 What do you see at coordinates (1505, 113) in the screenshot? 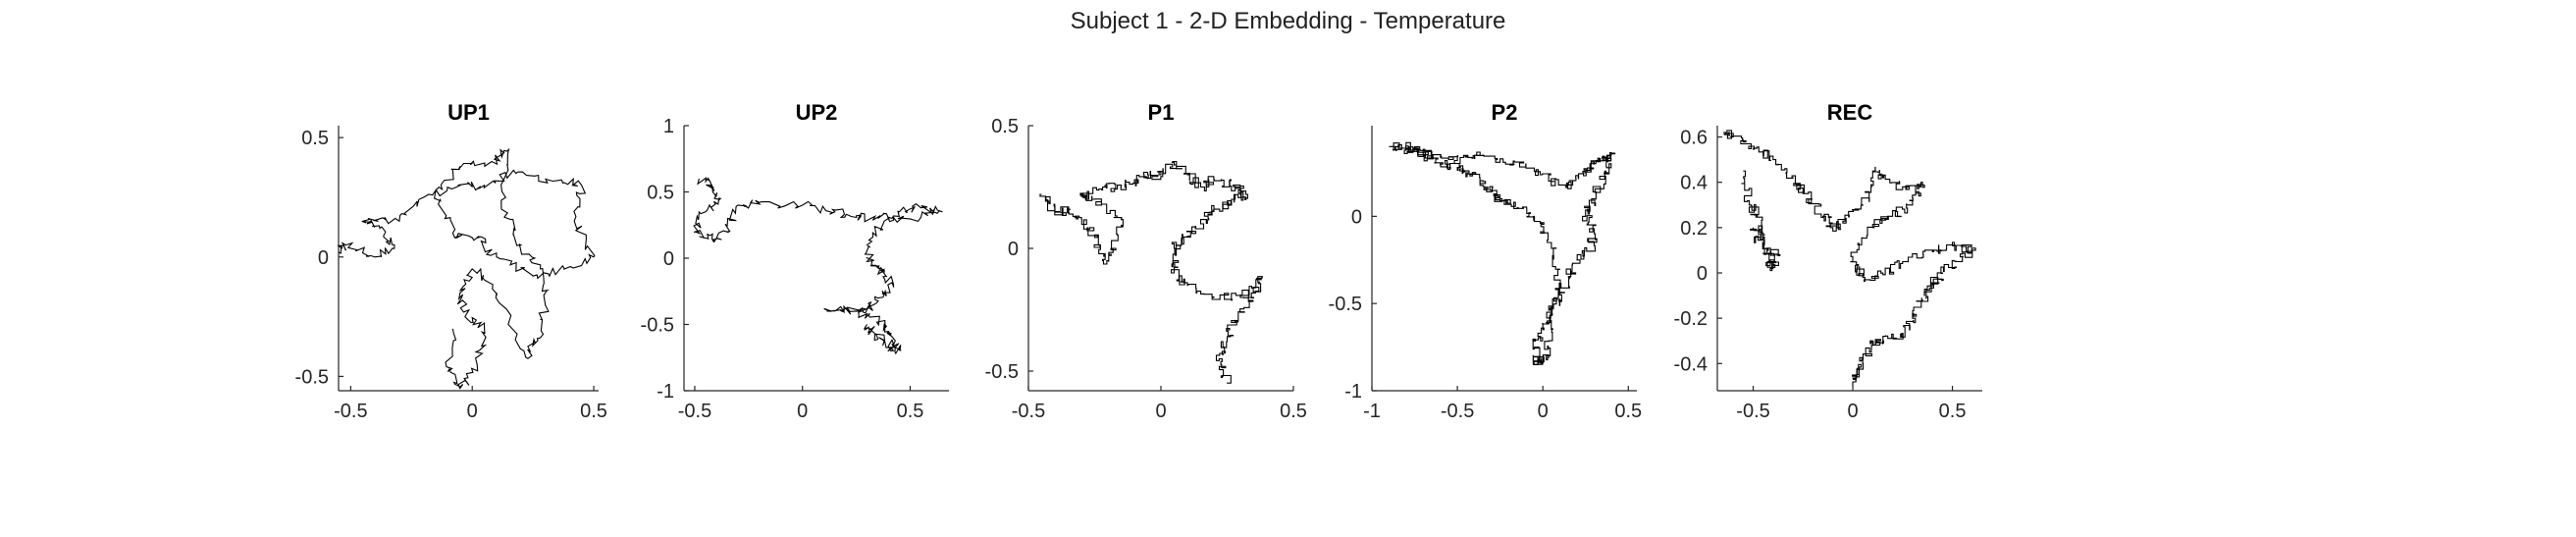
I see `subplot-title: P2` at bounding box center [1505, 113].